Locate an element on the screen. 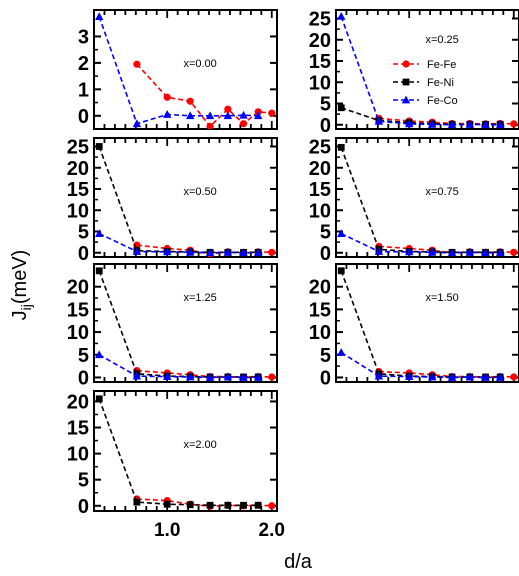 This screenshot has width=519, height=576. panel-x=0.00: 0 1 2 3 x=0.00 is located at coordinates (178, 69).